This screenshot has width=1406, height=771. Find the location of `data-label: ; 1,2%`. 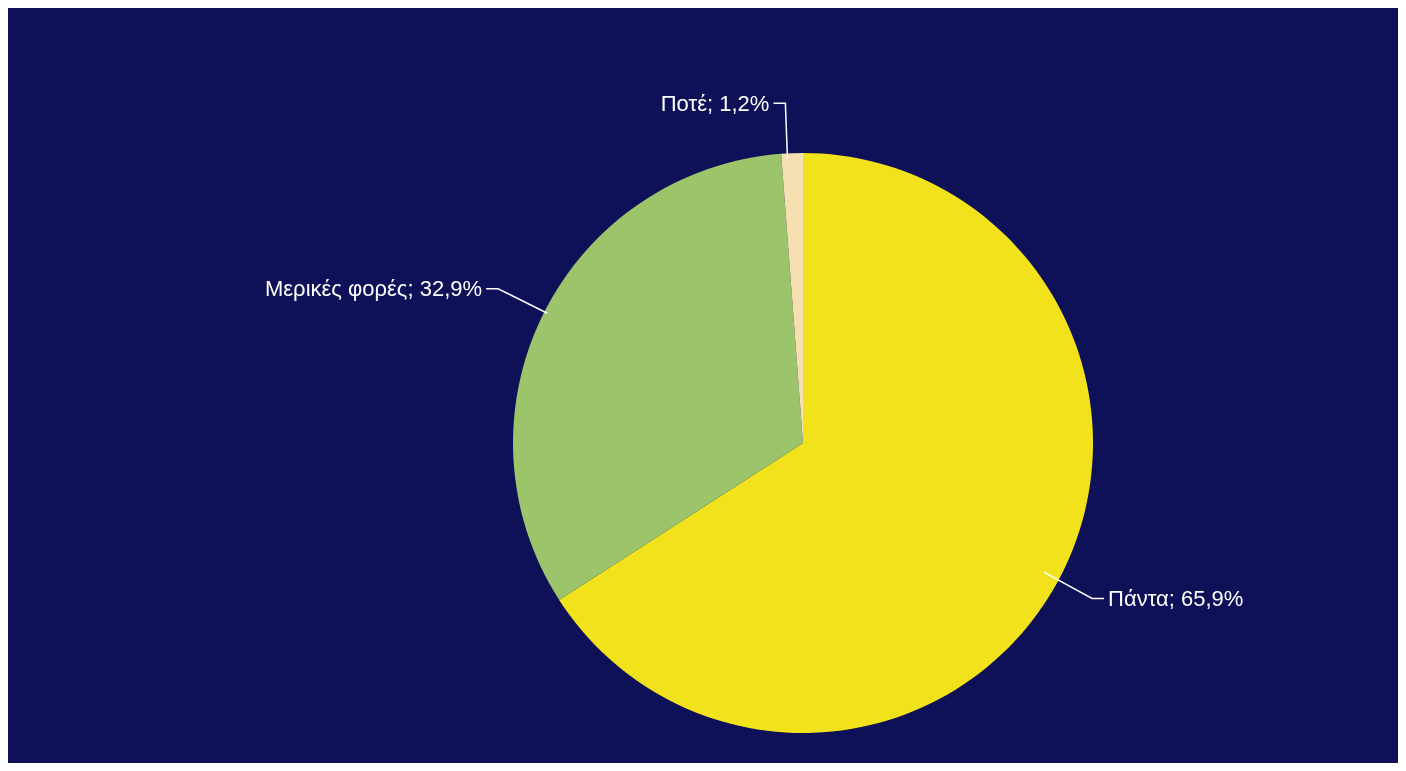

data-label: ; 1,2% is located at coordinates (738, 103).